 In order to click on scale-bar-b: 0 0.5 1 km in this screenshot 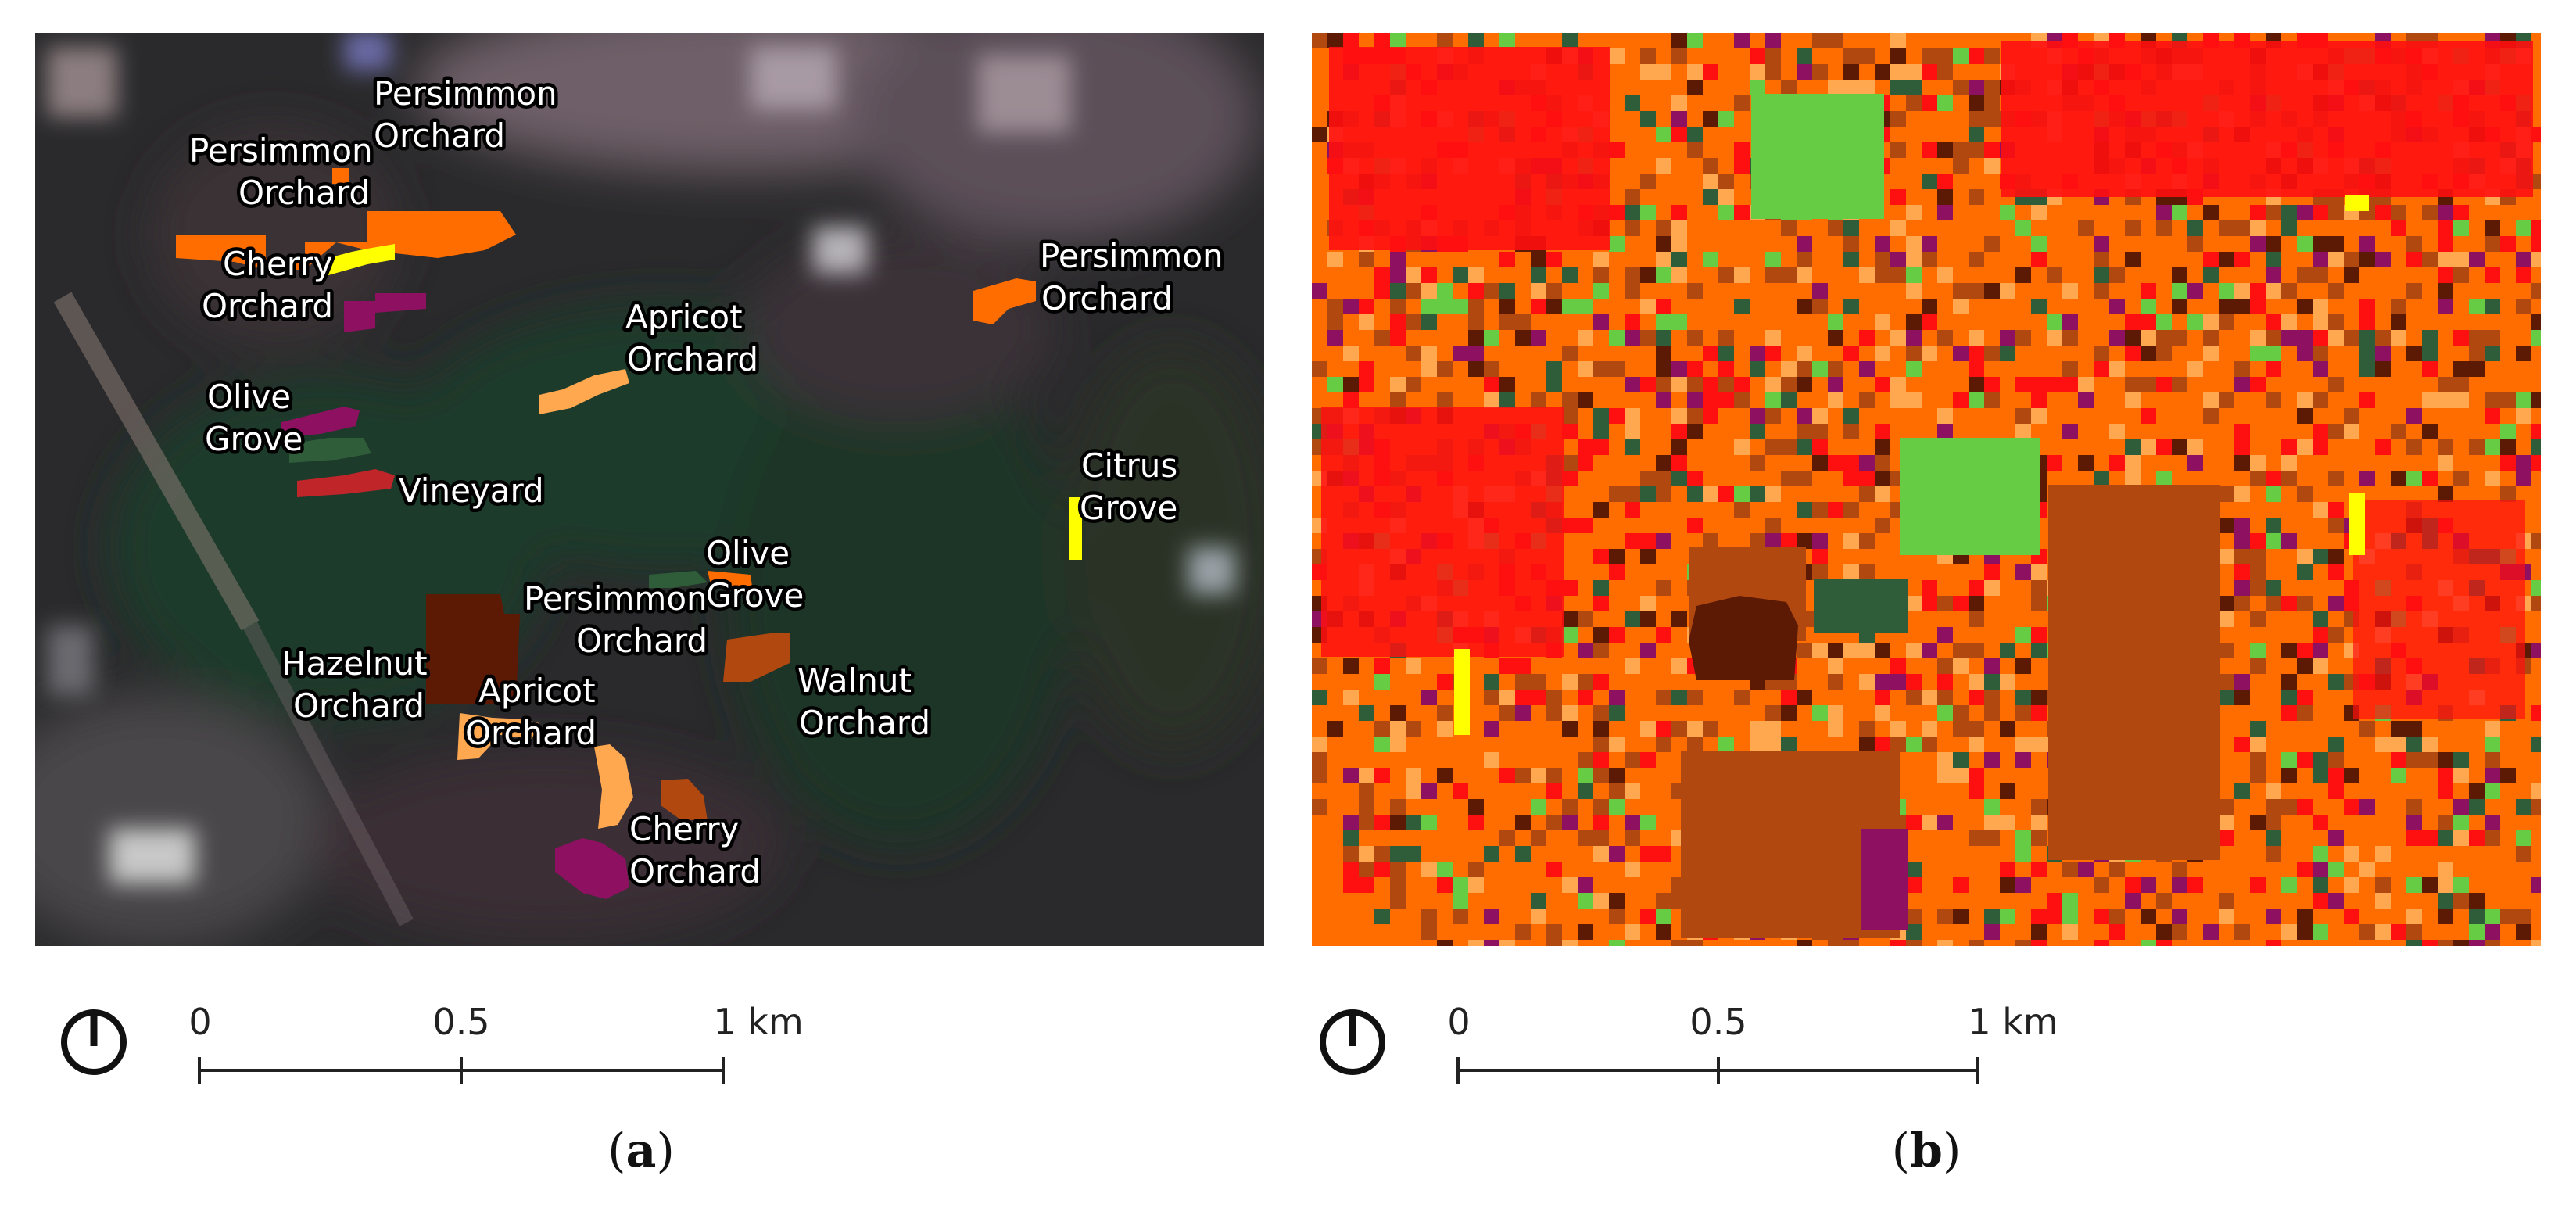, I will do `click(1689, 1042)`.